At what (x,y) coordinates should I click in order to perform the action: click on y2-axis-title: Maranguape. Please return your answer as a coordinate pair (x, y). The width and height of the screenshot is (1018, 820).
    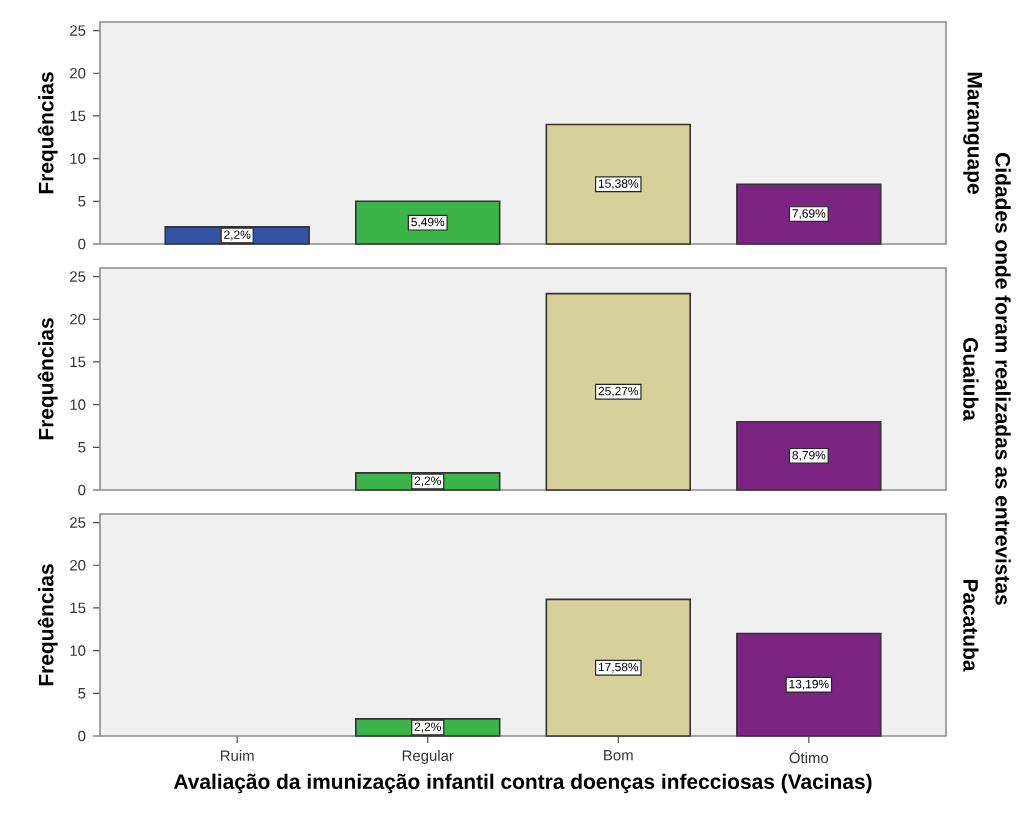
    Looking at the image, I should click on (972, 133).